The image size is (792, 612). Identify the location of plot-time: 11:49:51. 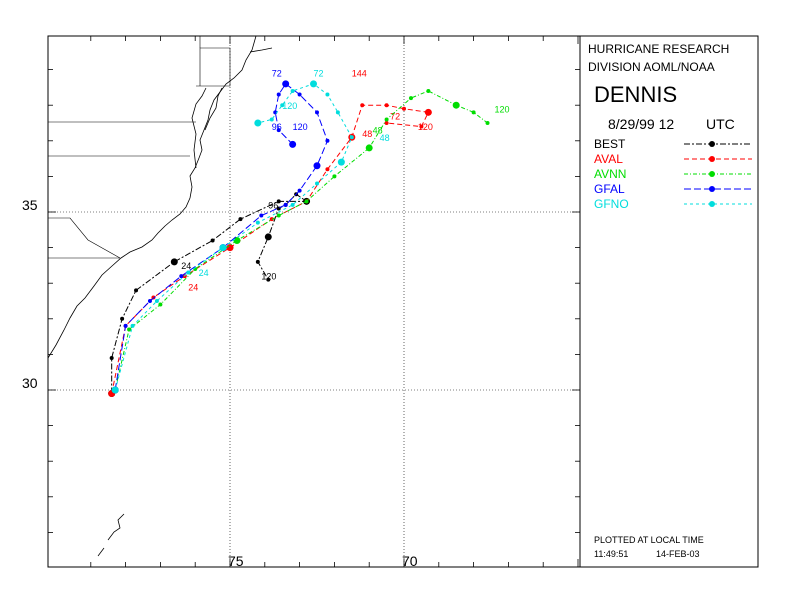
(611, 554).